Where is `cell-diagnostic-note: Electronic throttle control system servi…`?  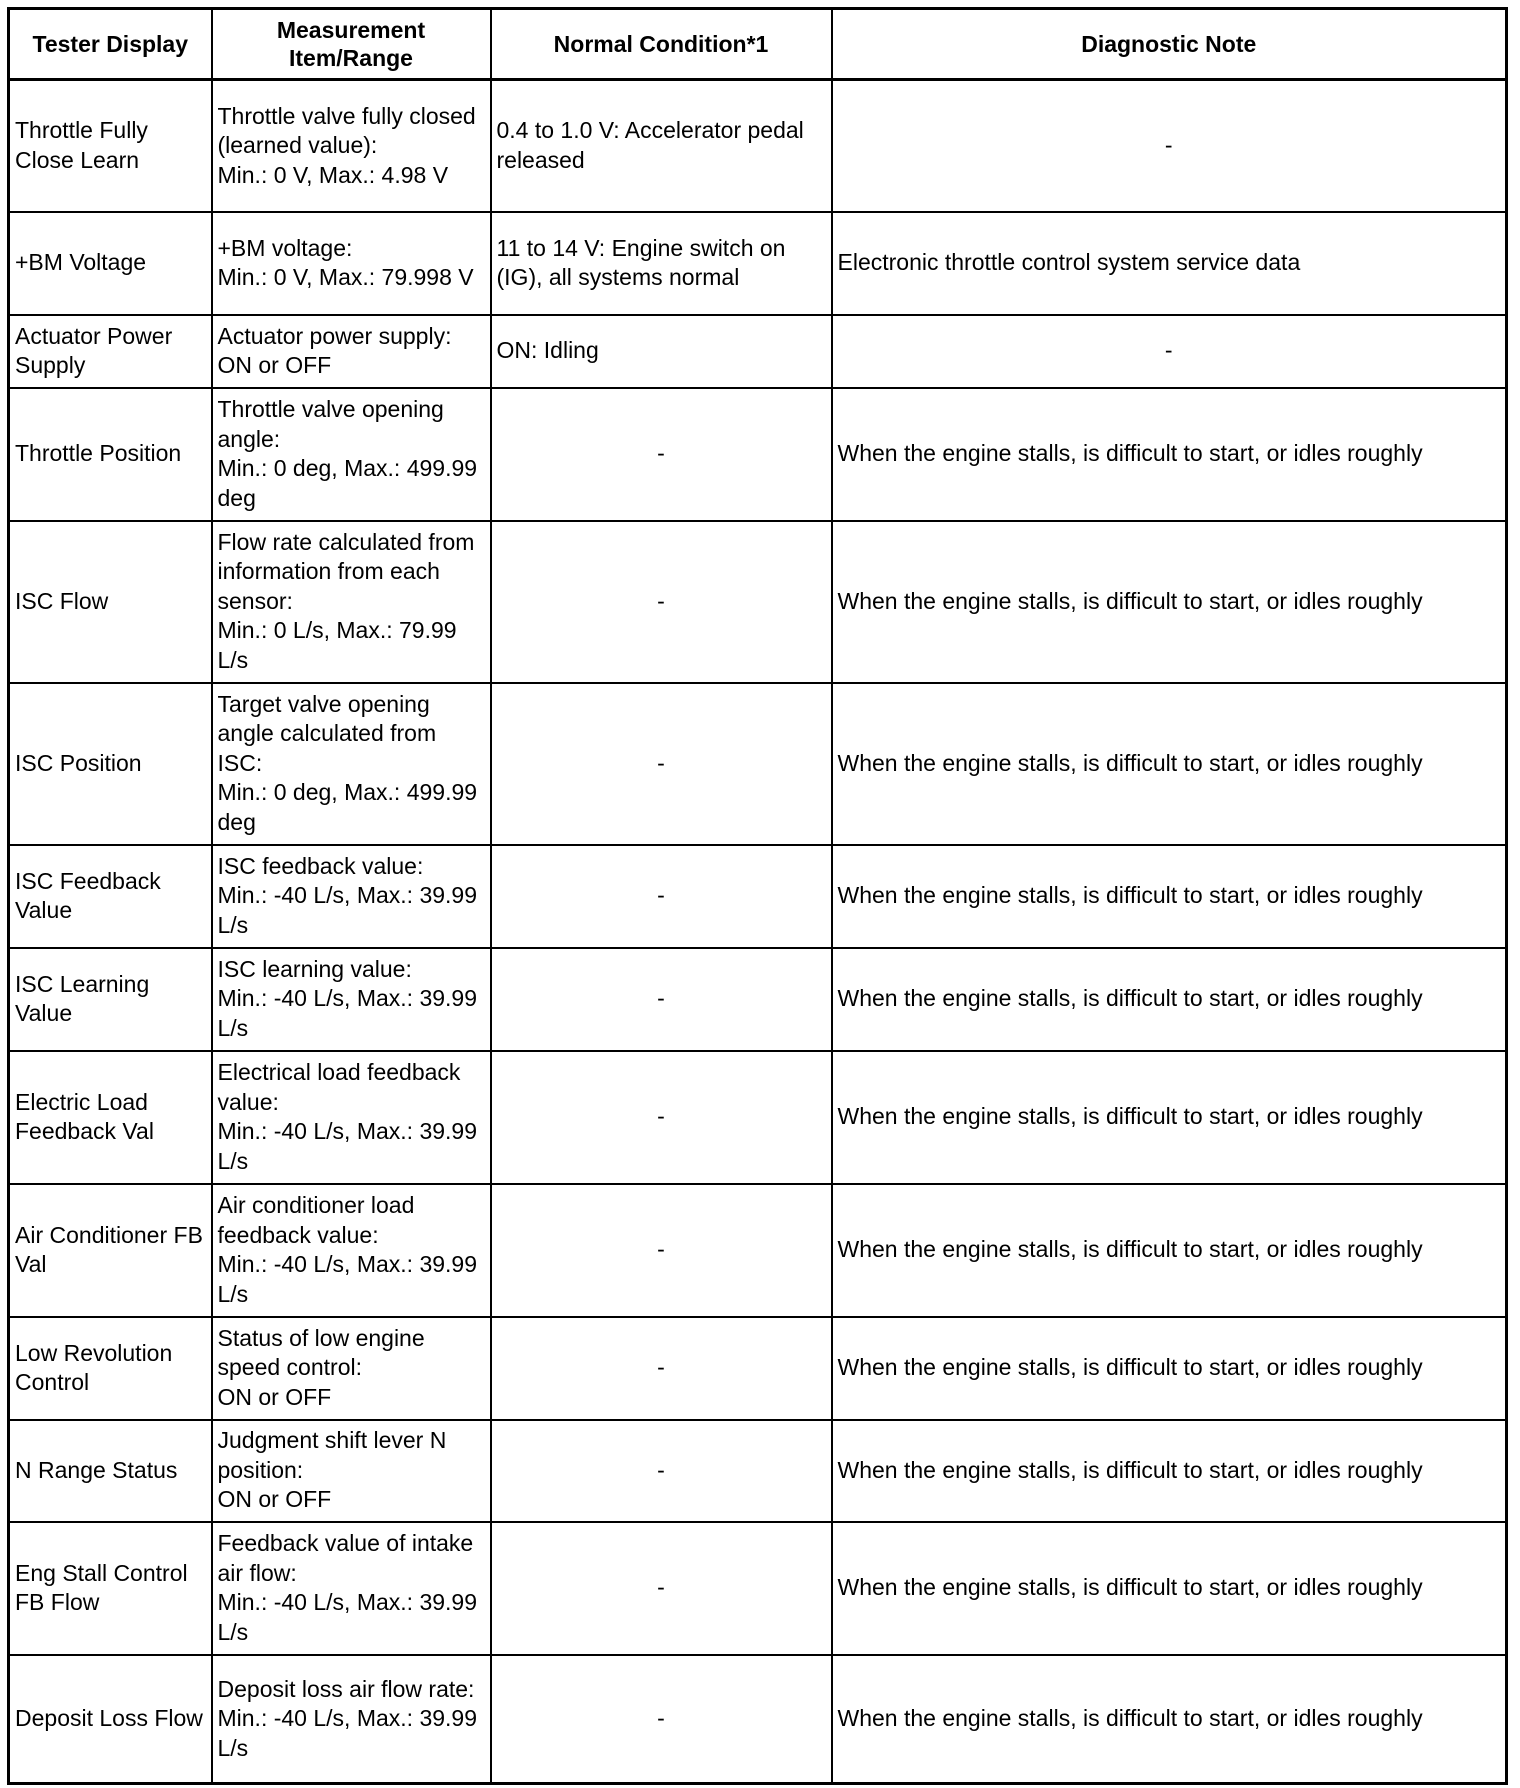 cell-diagnostic-note: Electronic throttle control system servi… is located at coordinates (1169, 263).